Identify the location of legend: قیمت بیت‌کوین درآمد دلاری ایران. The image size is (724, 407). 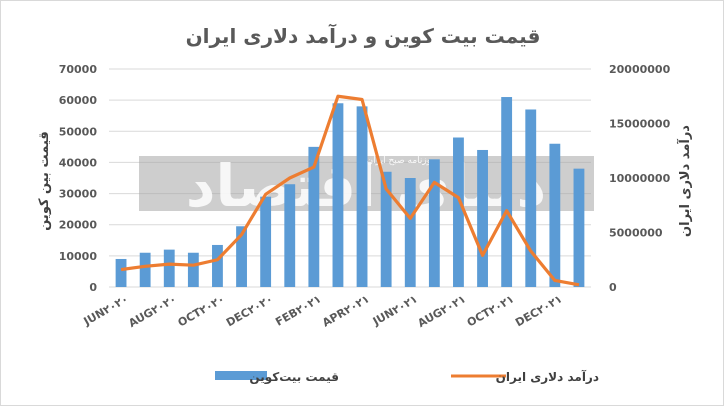
(407, 377).